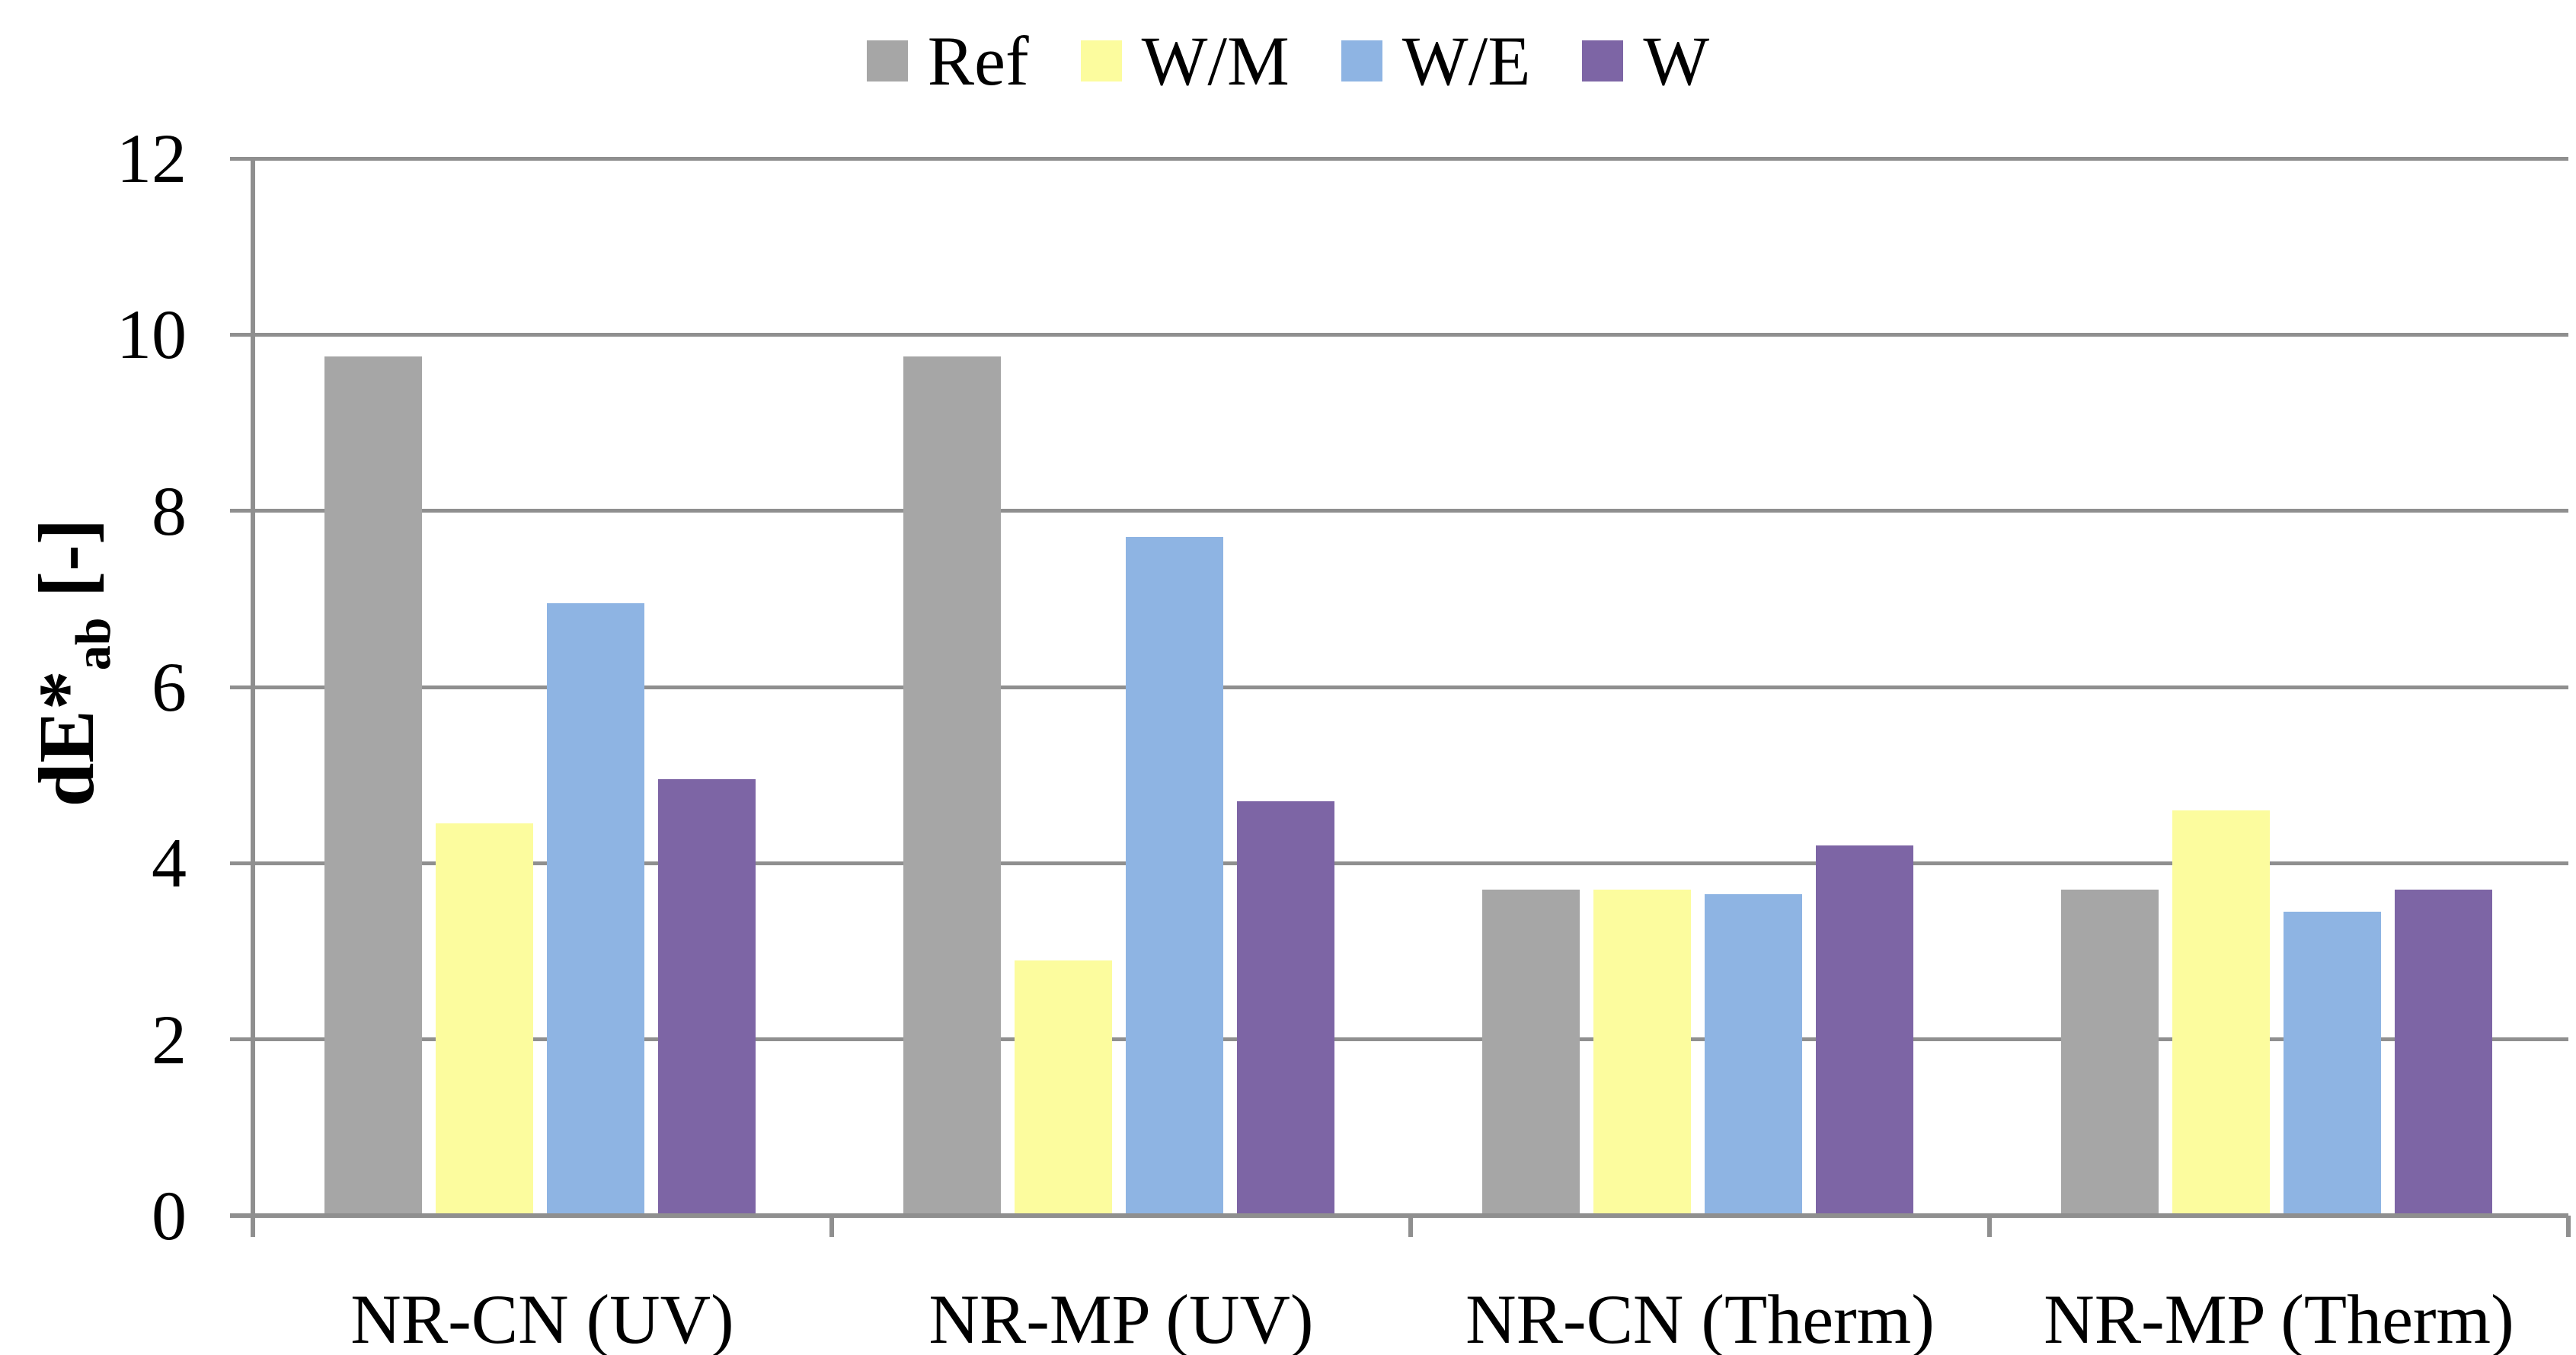 The height and width of the screenshot is (1355, 2576). Describe the element at coordinates (2279, 1317) in the screenshot. I see `x-category-label-nr-mp-therm: NR-MP (Therm)` at that location.